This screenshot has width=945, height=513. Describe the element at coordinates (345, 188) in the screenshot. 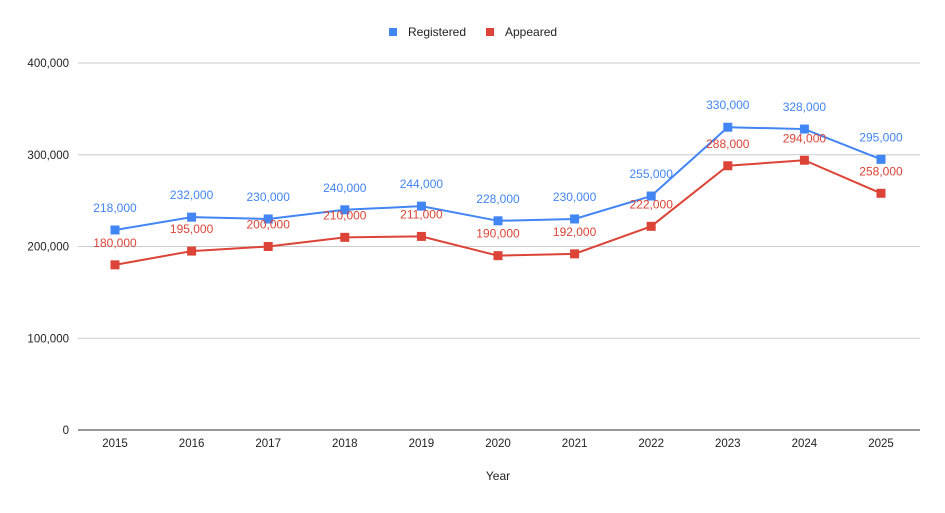

I see `data-label: 240,000` at that location.